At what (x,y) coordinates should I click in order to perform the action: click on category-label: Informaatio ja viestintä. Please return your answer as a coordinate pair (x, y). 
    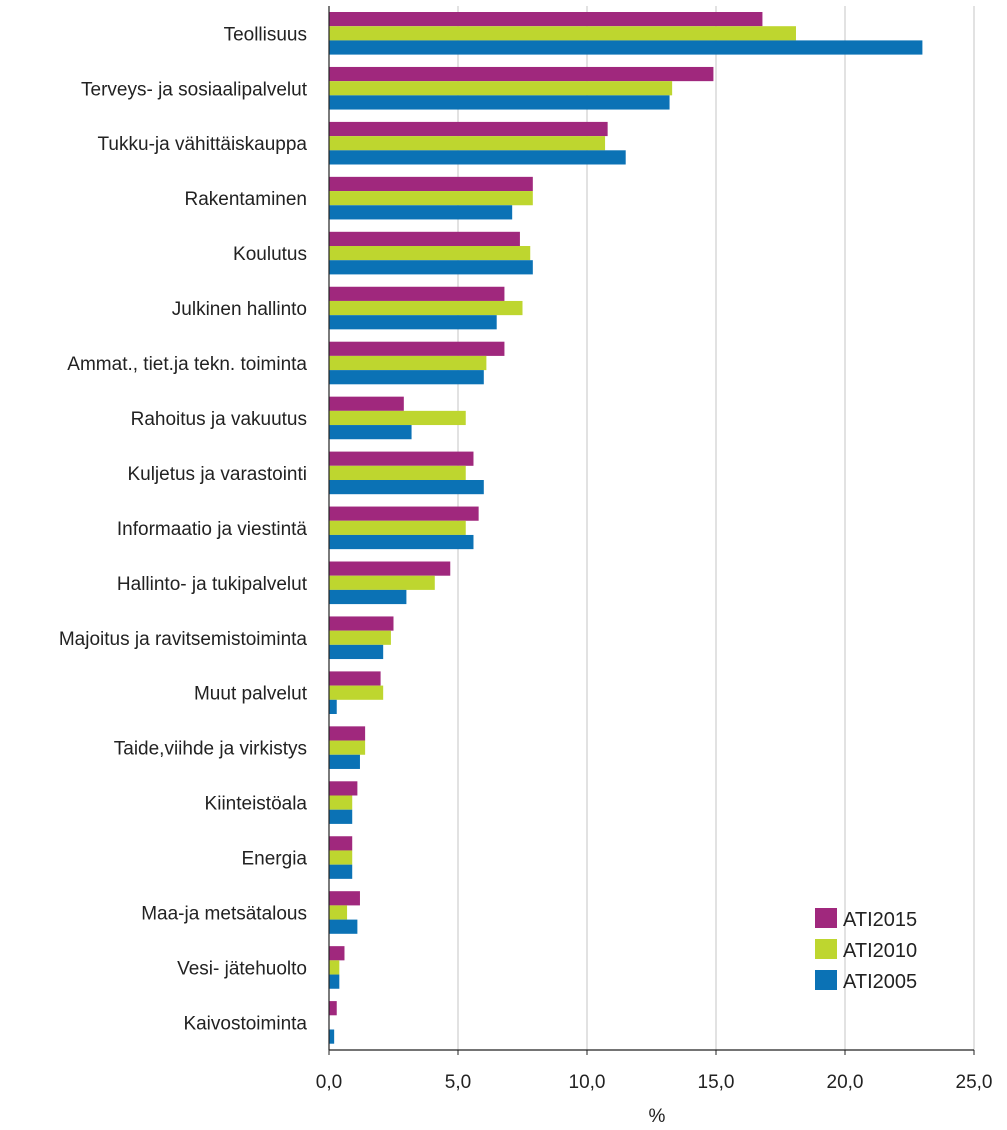
    Looking at the image, I should click on (212, 529).